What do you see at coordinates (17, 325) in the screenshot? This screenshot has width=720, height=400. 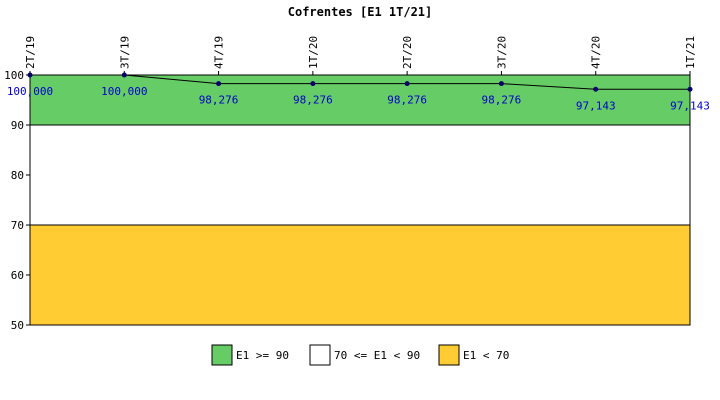 I see `y-tick-label: 50` at bounding box center [17, 325].